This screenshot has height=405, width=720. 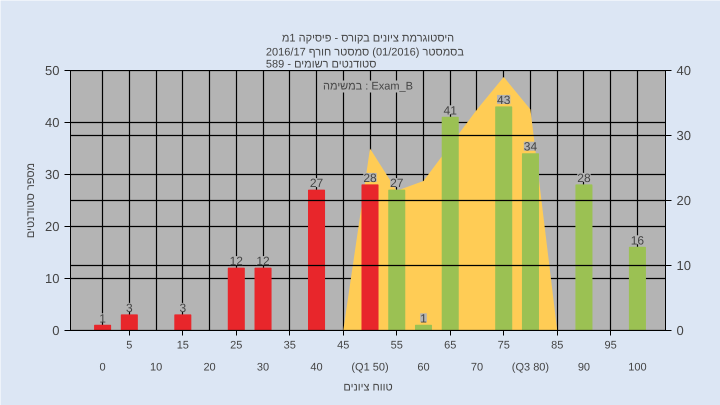 What do you see at coordinates (504, 346) in the screenshot?
I see `x-tick-label: 75` at bounding box center [504, 346].